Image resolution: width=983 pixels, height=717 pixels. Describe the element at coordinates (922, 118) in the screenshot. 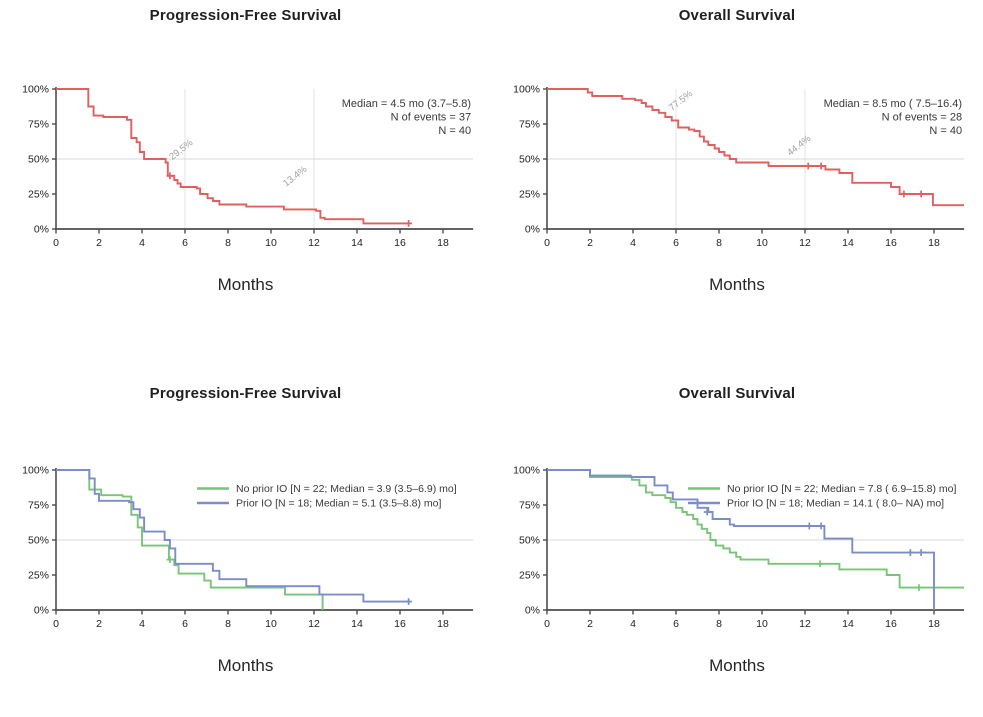

I see `median-annotation-line: N of events = 28` at that location.